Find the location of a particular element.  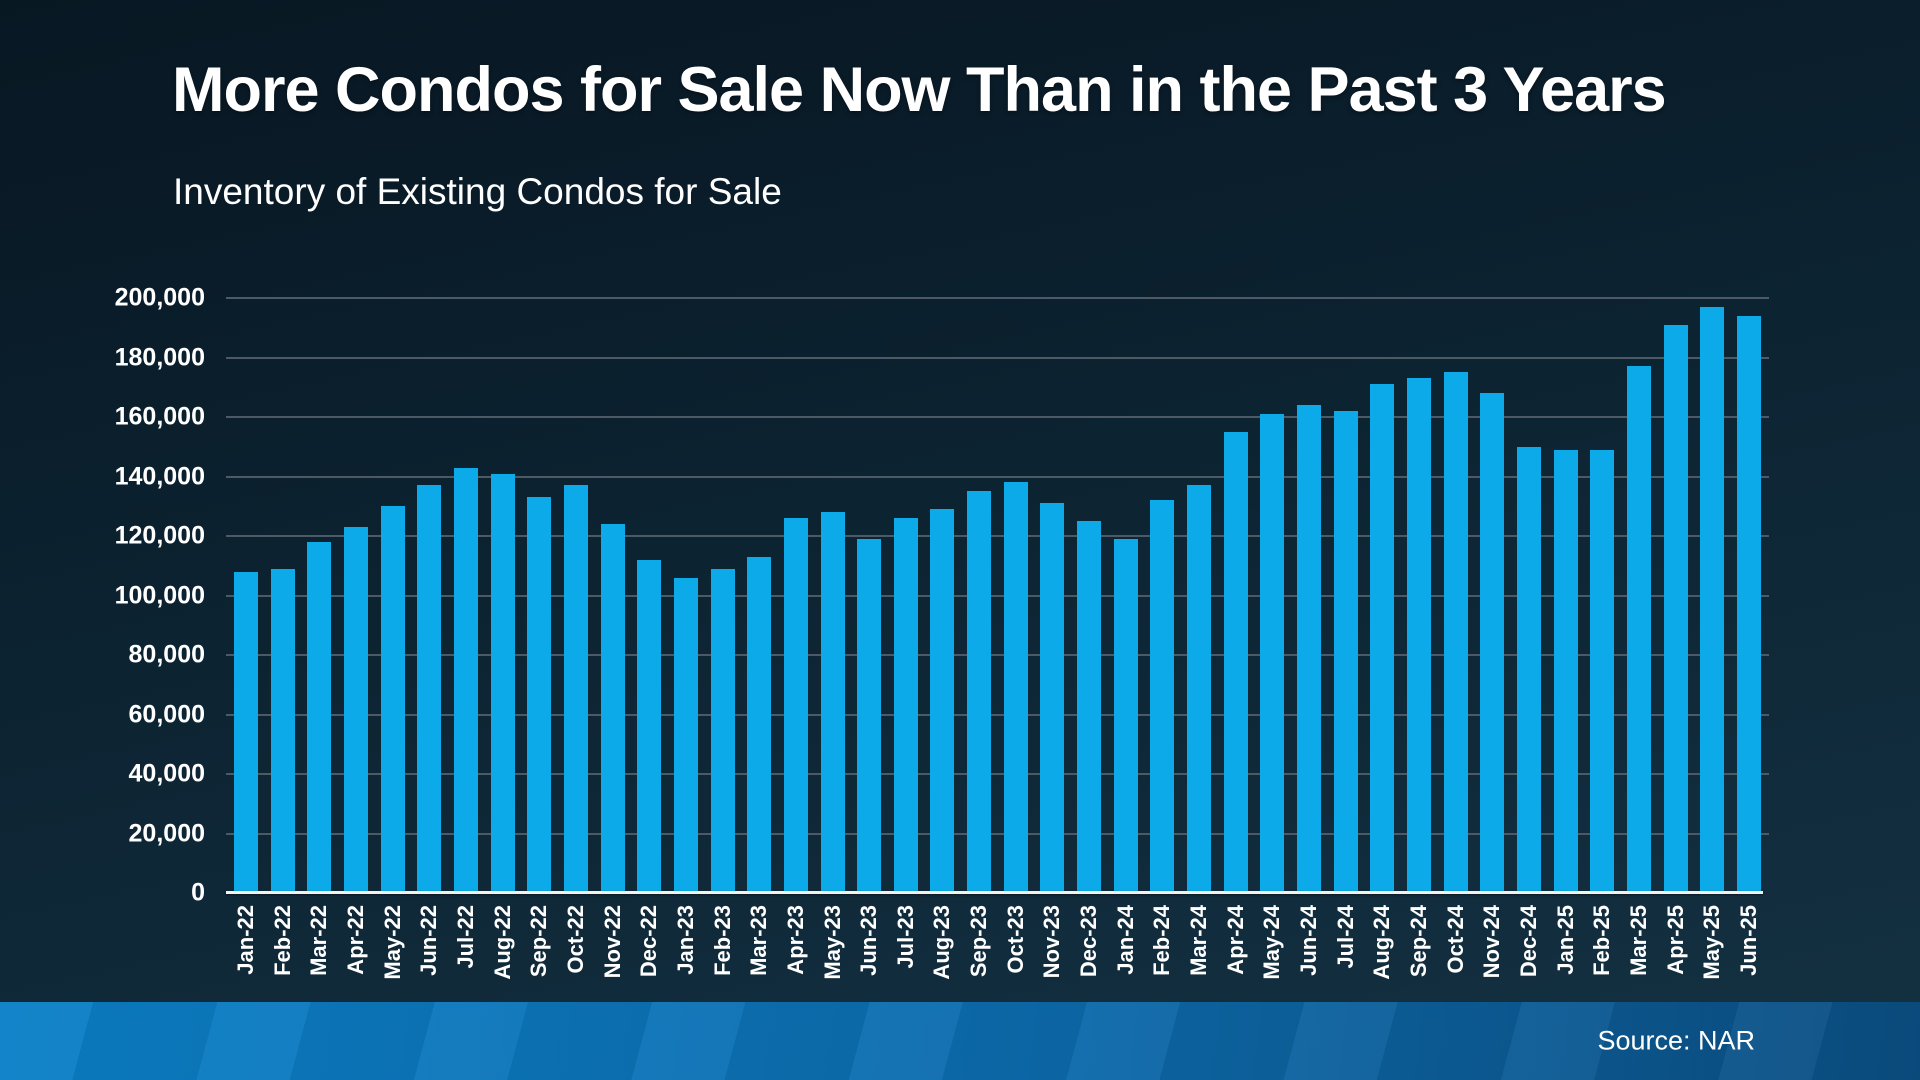

y-tick-label: 80,000 is located at coordinates (166, 654).